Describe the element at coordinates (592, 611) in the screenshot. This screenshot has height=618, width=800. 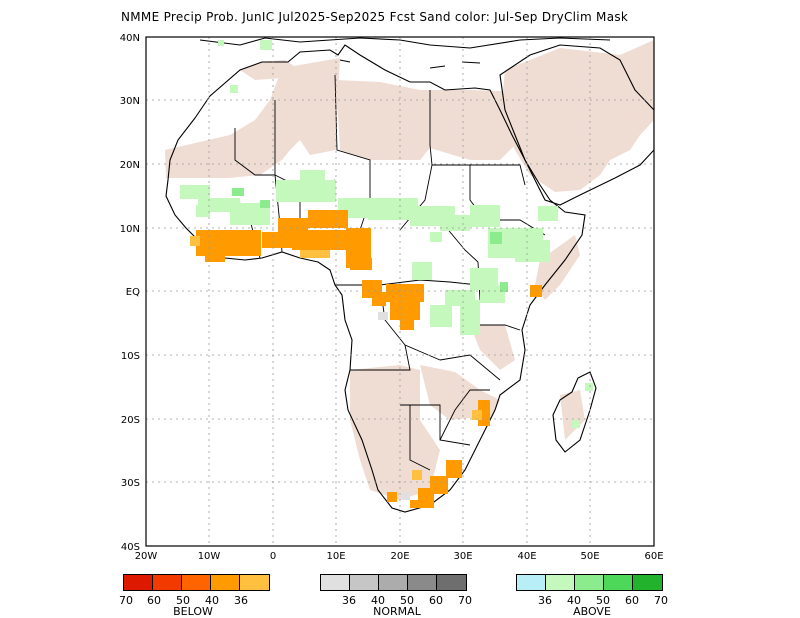
I see `above-label: ABOVE` at that location.